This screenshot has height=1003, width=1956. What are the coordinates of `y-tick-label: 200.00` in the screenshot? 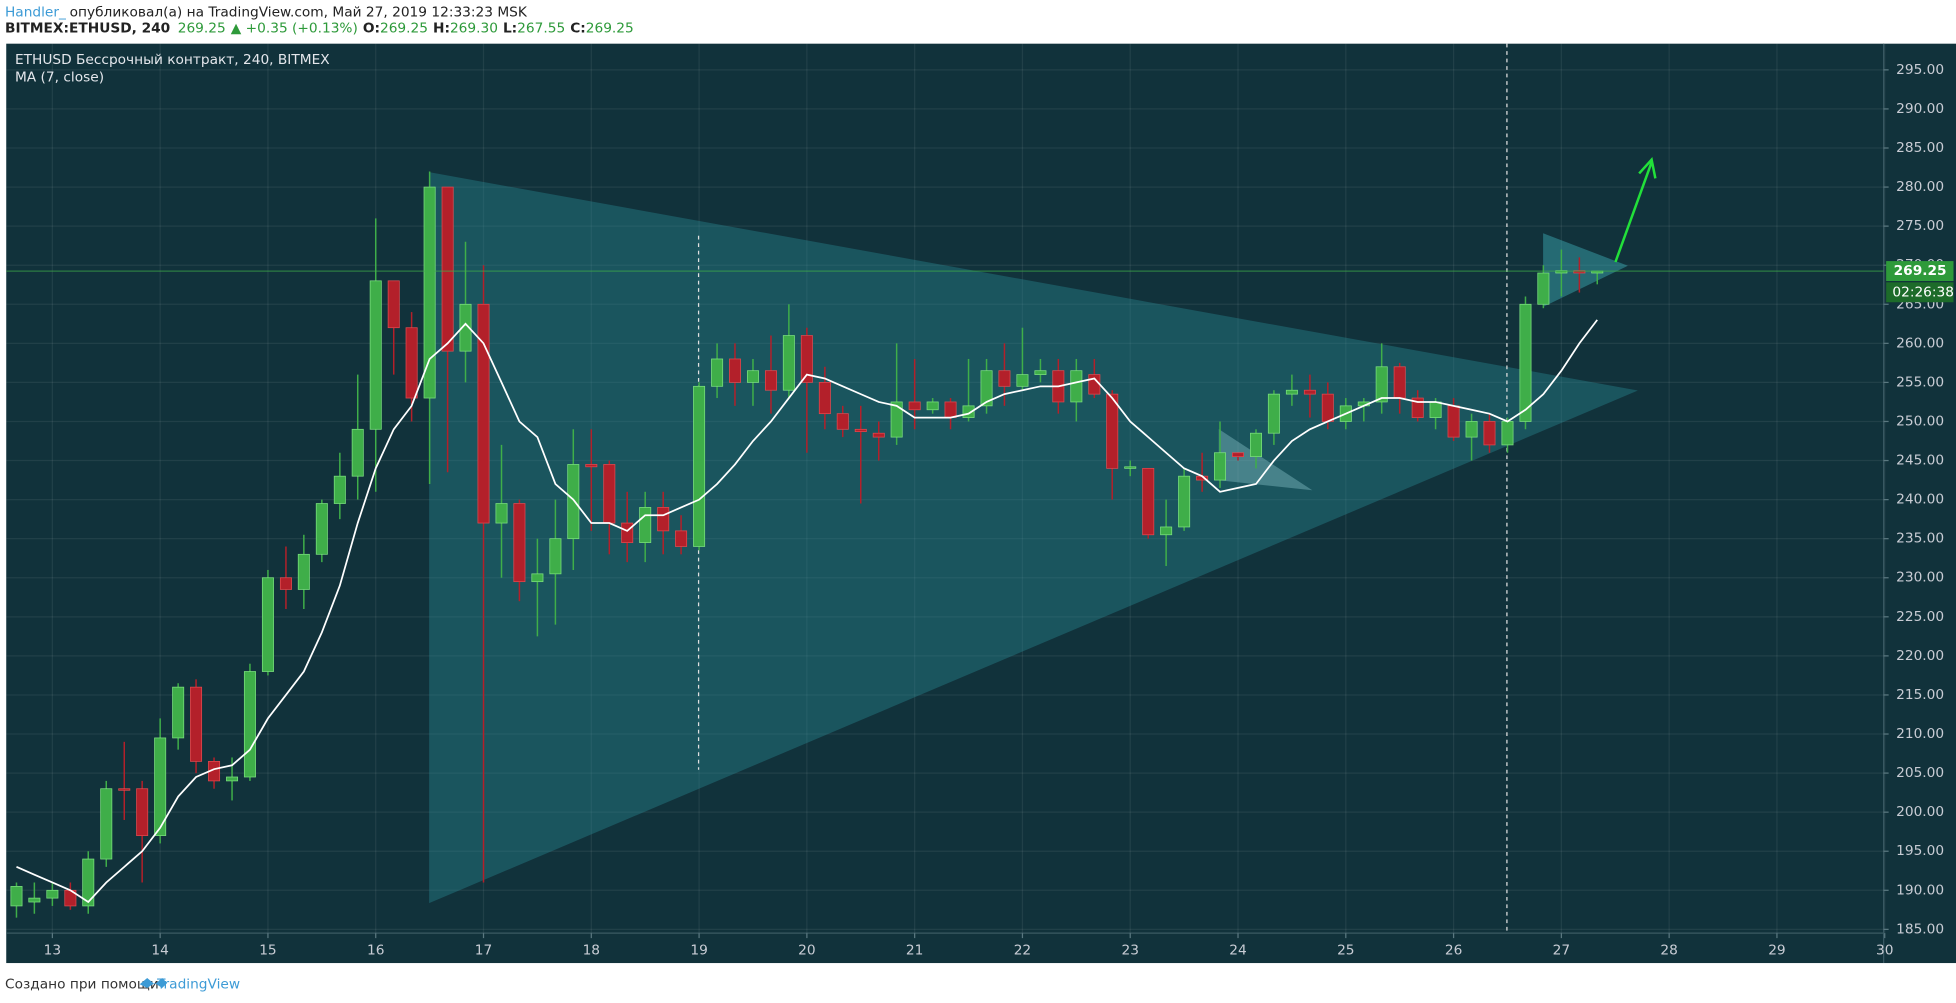 It's located at (1920, 812).